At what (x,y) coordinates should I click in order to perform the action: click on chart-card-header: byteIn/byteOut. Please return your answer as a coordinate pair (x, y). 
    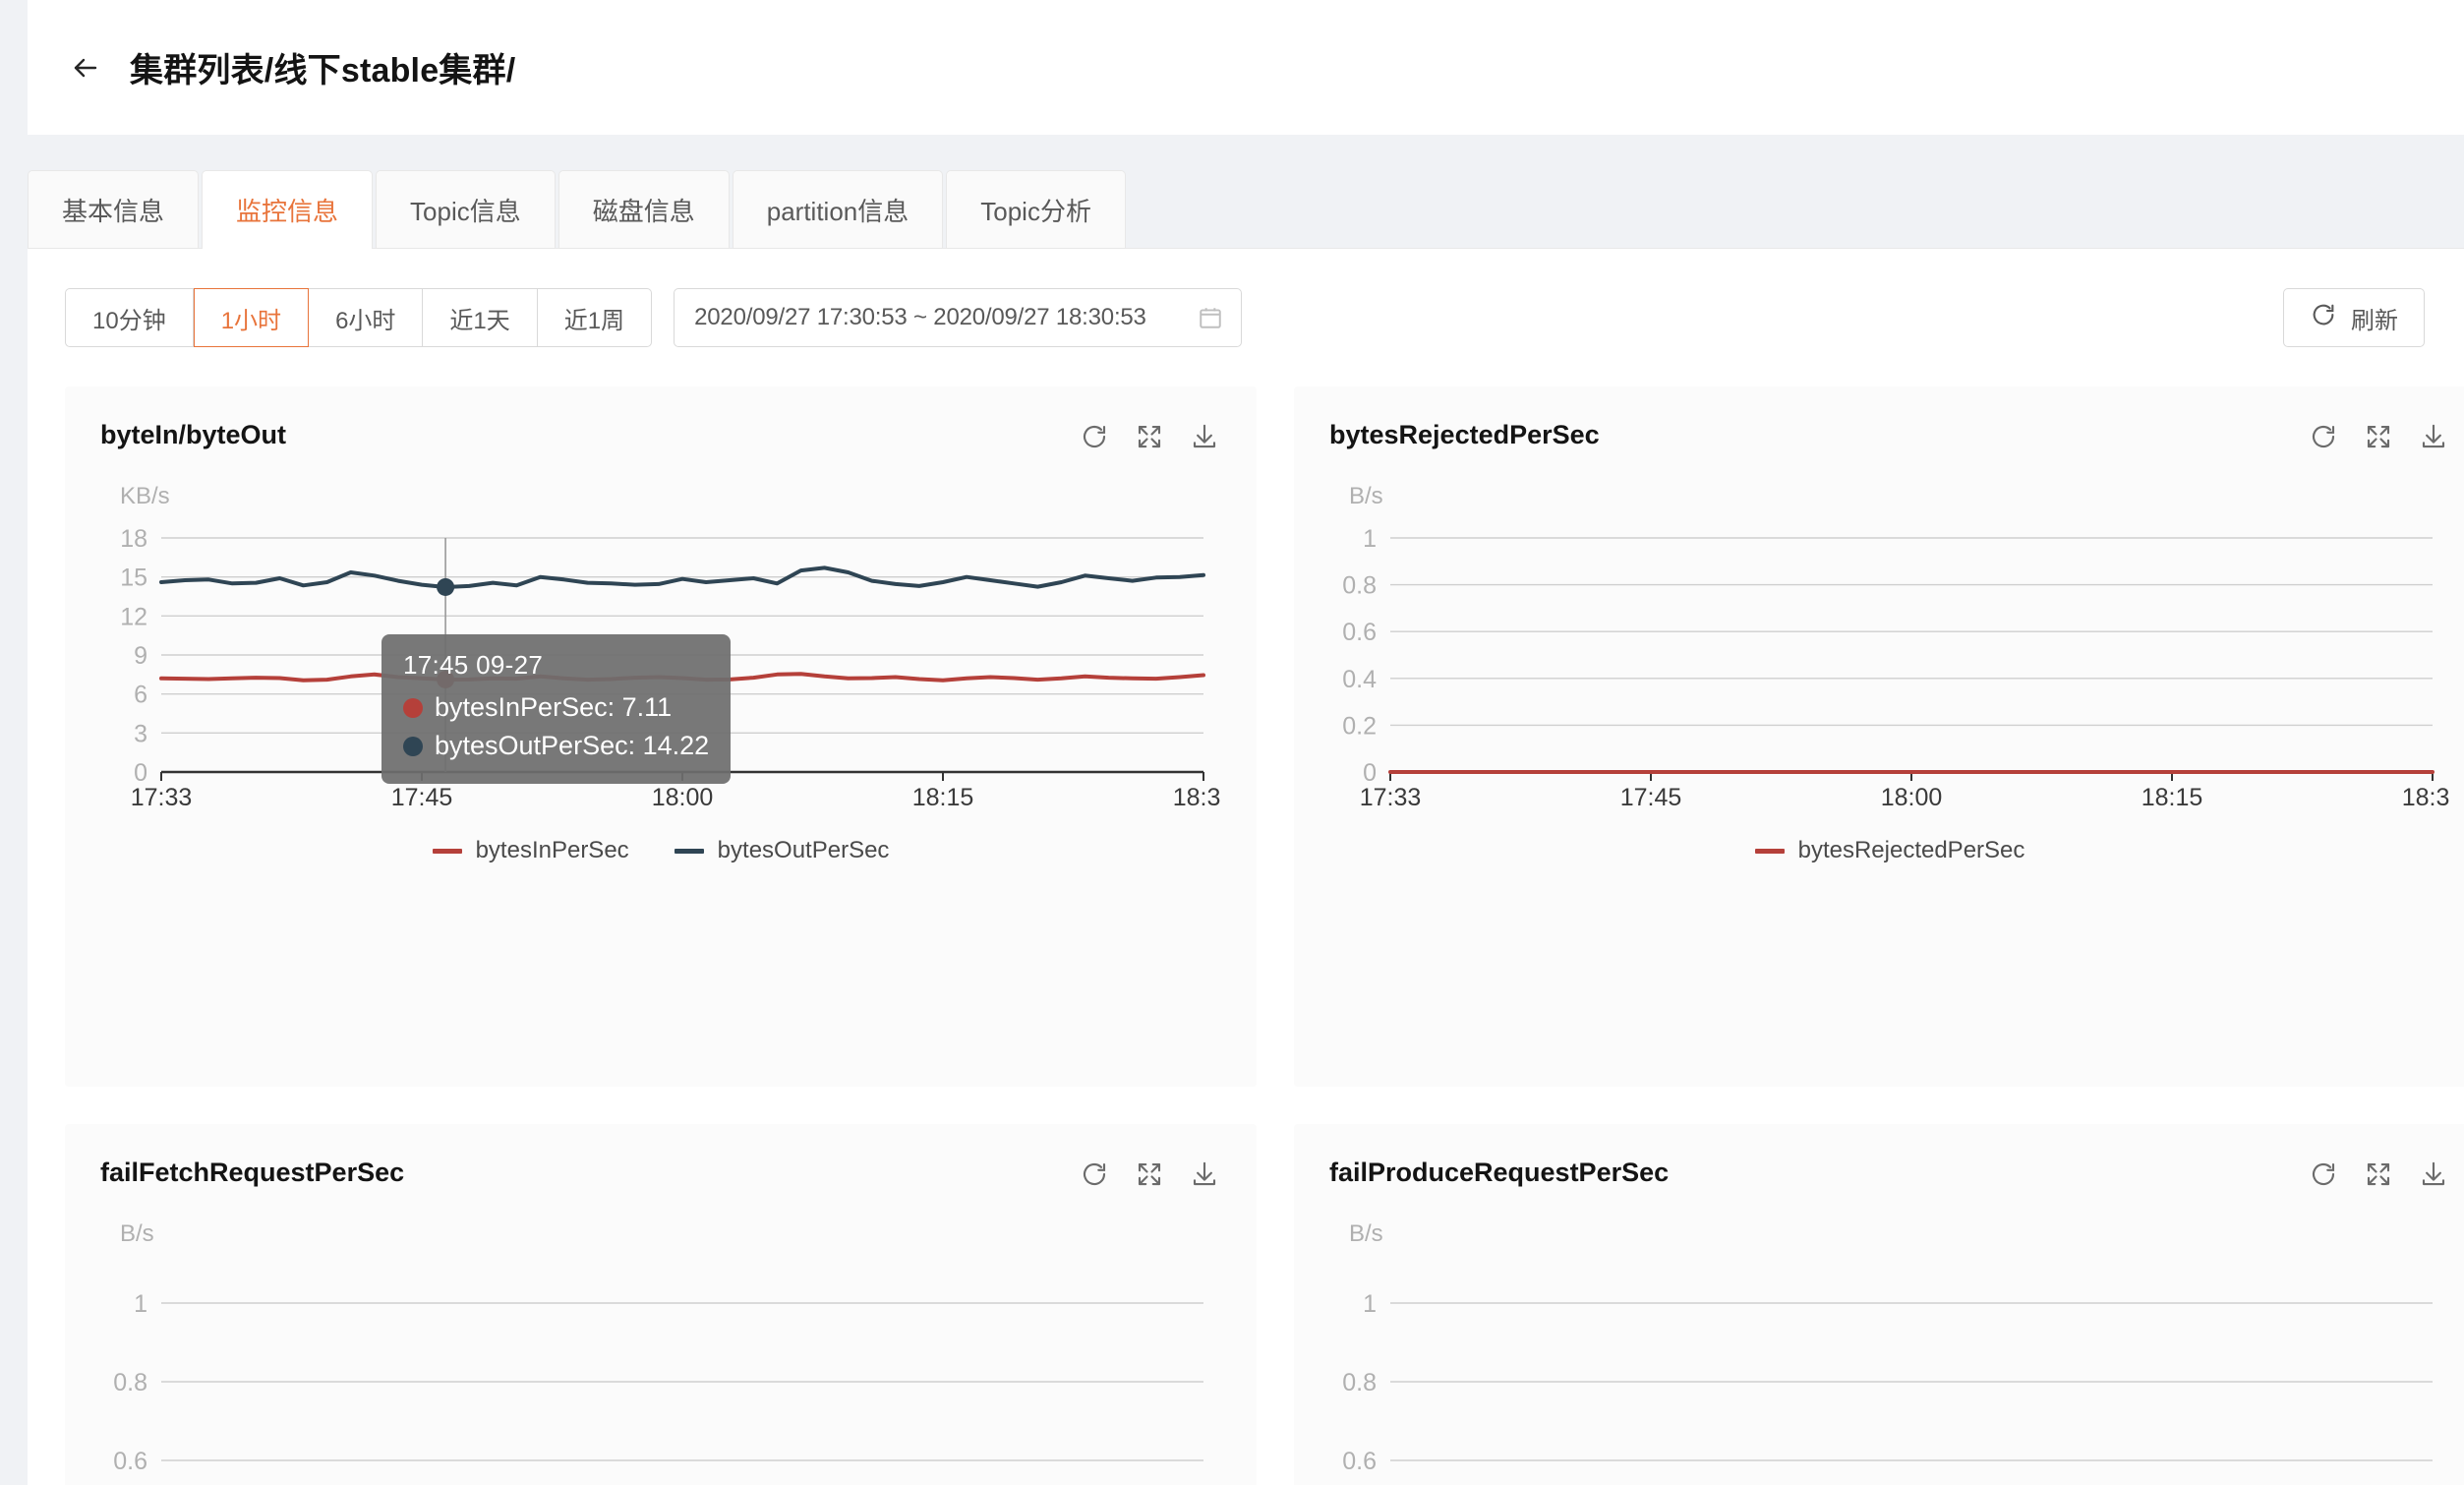
    Looking at the image, I should click on (660, 441).